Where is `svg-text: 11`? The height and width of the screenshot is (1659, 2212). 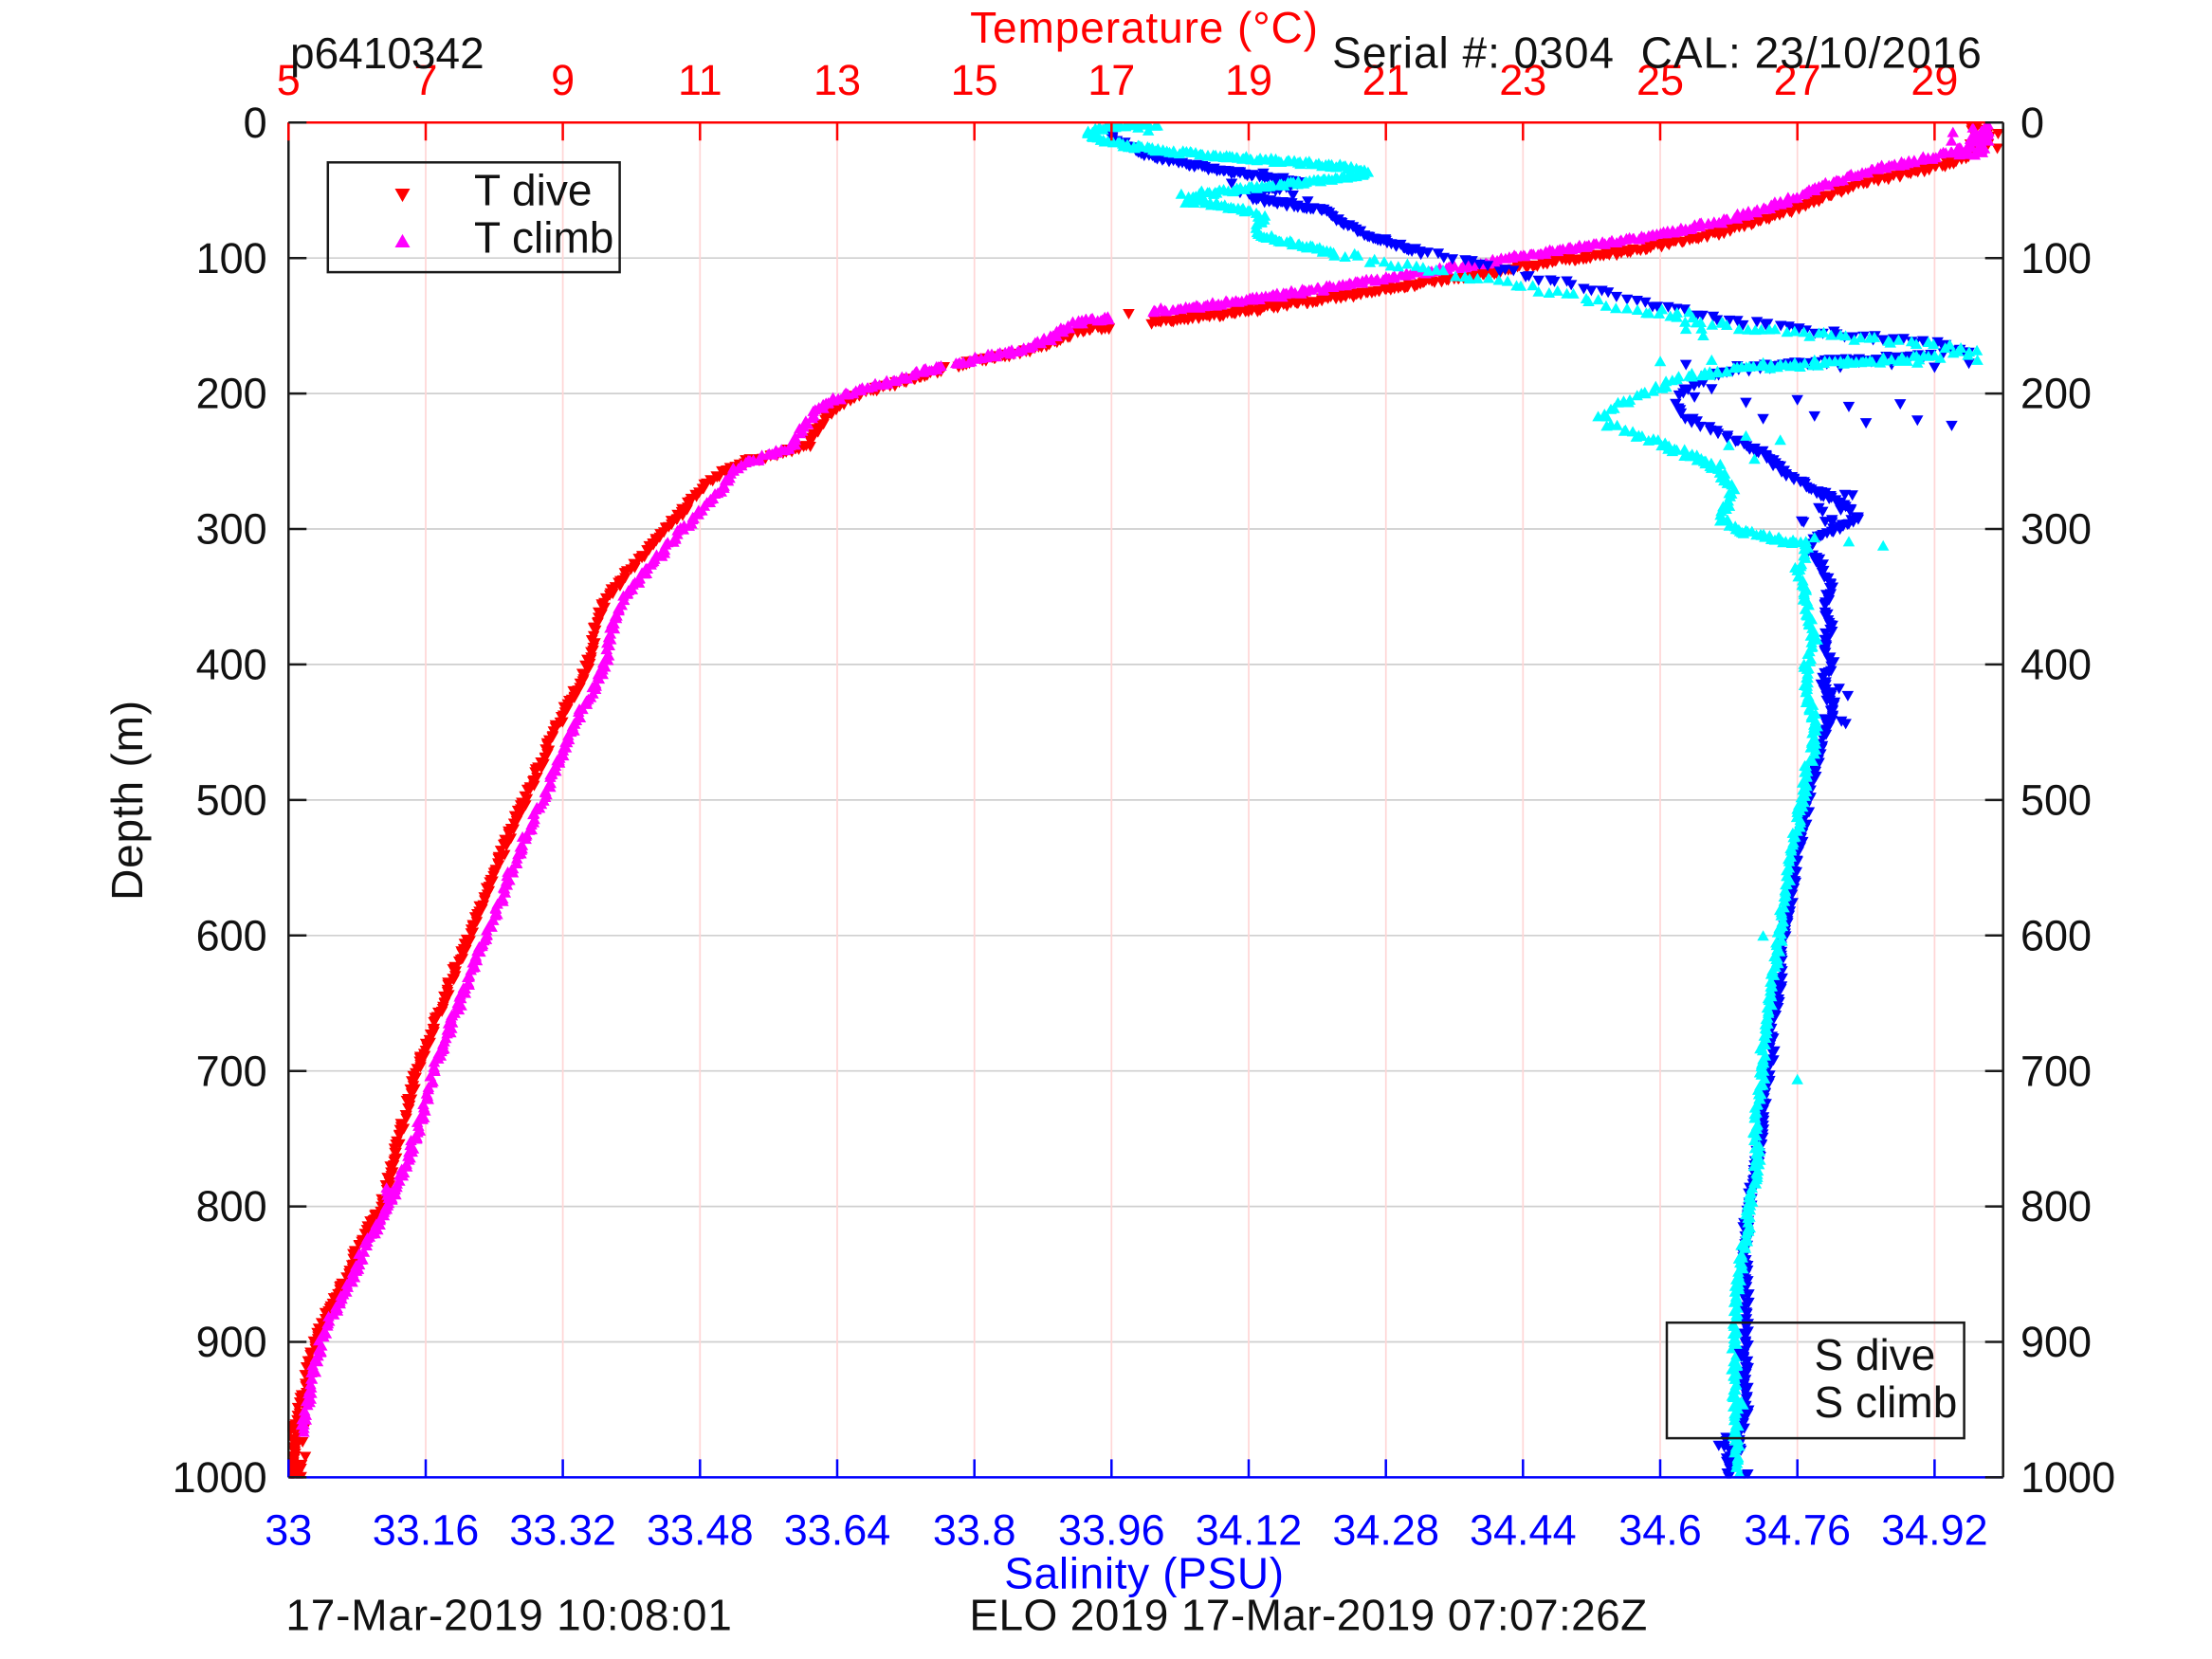
svg-text: 11 is located at coordinates (700, 80).